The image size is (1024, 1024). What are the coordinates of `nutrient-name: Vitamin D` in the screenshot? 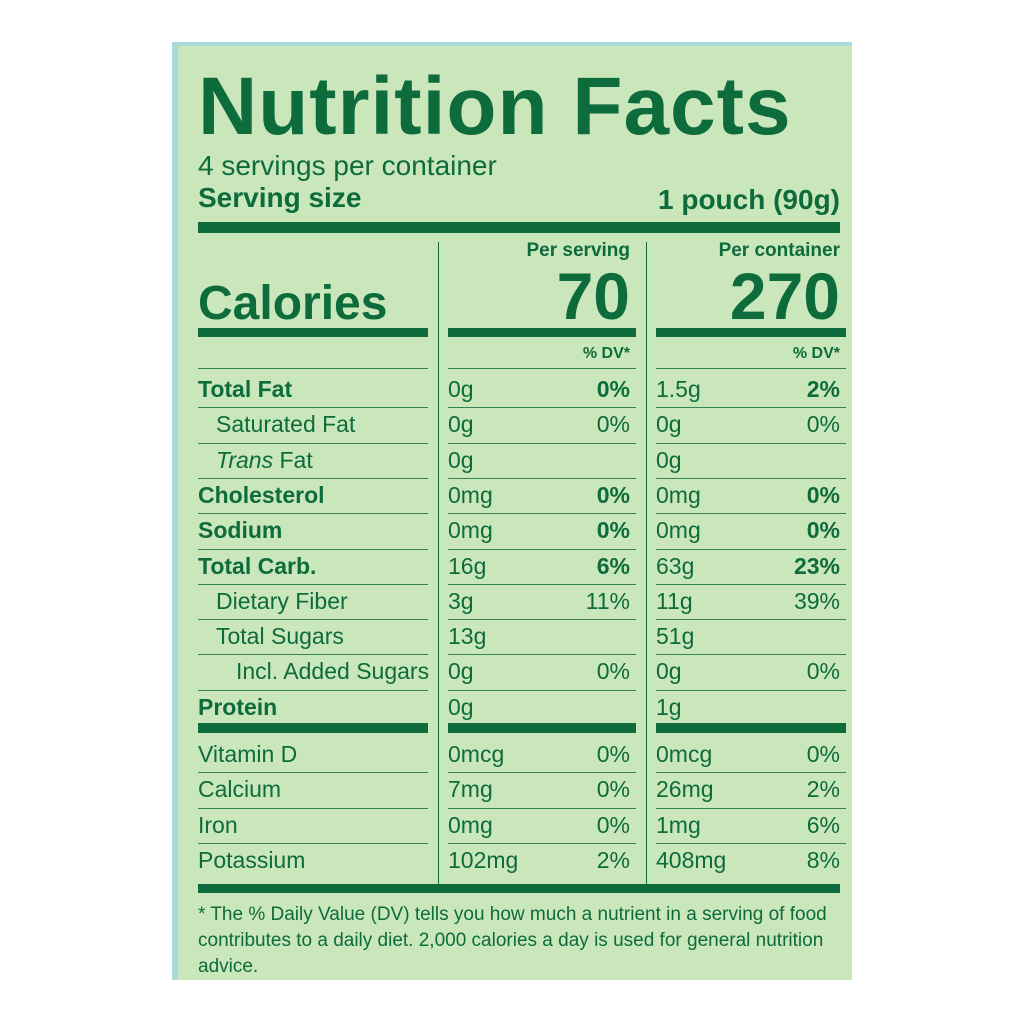 It's located at (247, 754).